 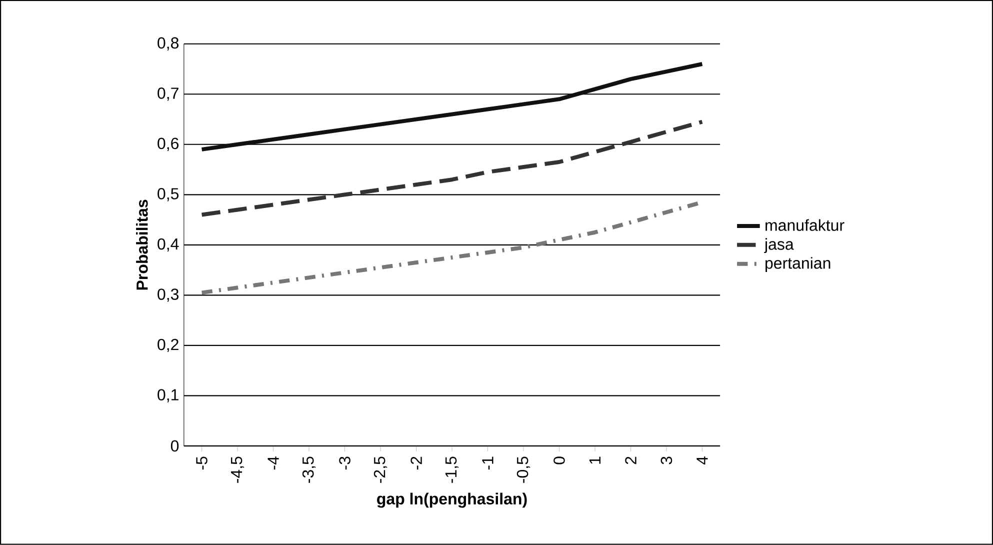 I want to click on x-tick-label: -5, so click(x=202, y=463).